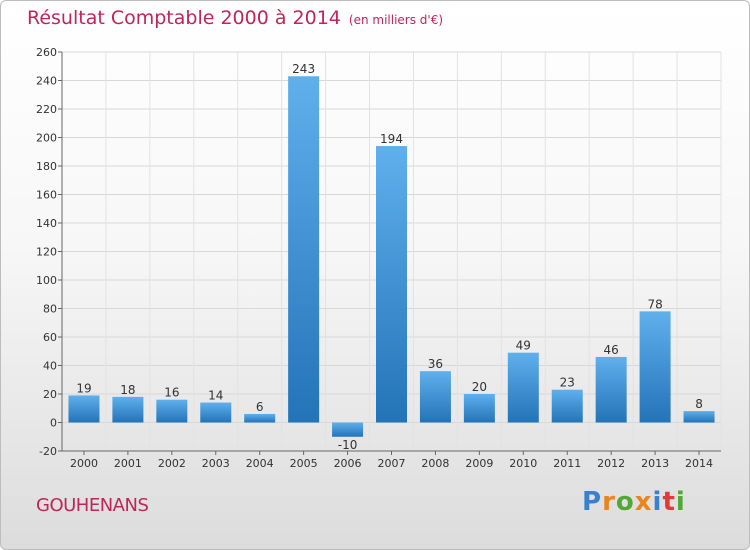  What do you see at coordinates (304, 463) in the screenshot?
I see `x-tick-label: 2005` at bounding box center [304, 463].